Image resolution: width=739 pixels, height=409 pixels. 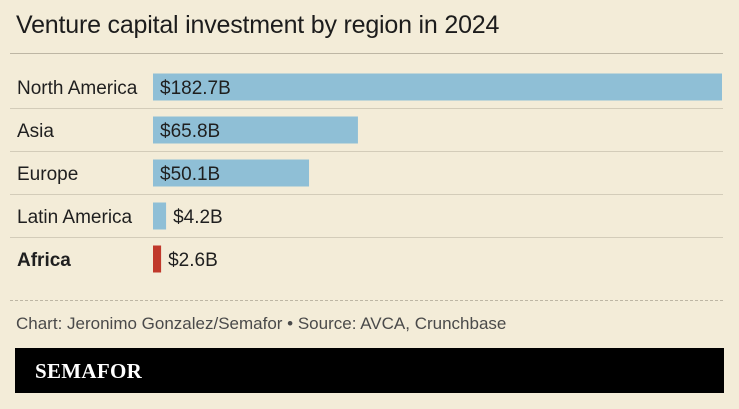 What do you see at coordinates (44, 260) in the screenshot?
I see `category-label: Africa` at bounding box center [44, 260].